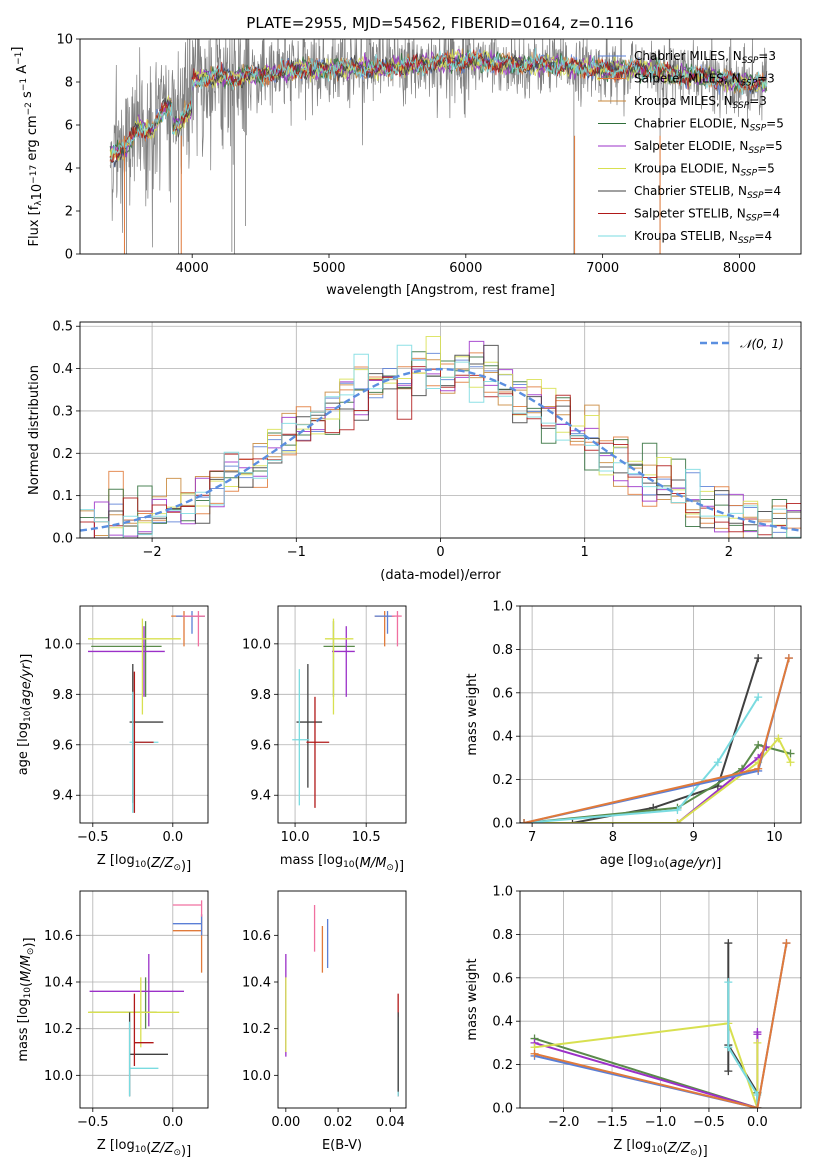 This screenshot has height=1170, width=819. I want to click on legend-text: =3, so click(766, 79).